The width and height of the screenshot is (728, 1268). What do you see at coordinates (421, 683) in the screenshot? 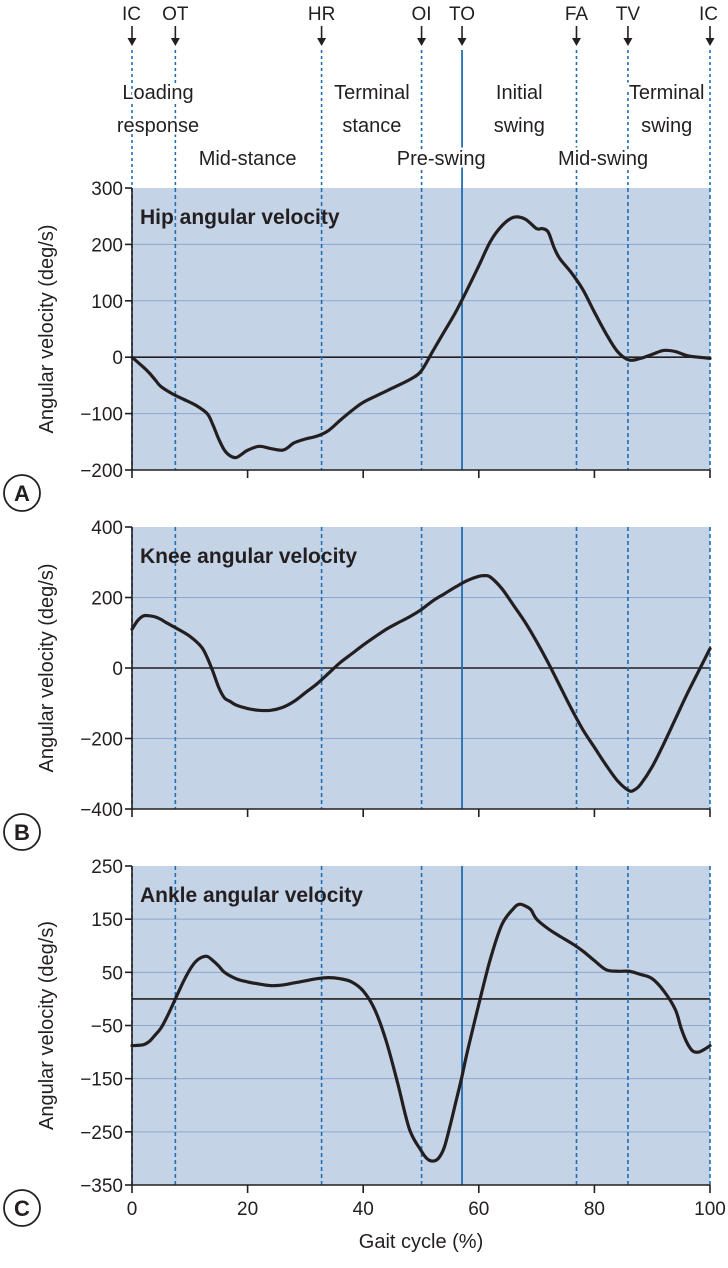
I see `panel-b-series-line` at bounding box center [421, 683].